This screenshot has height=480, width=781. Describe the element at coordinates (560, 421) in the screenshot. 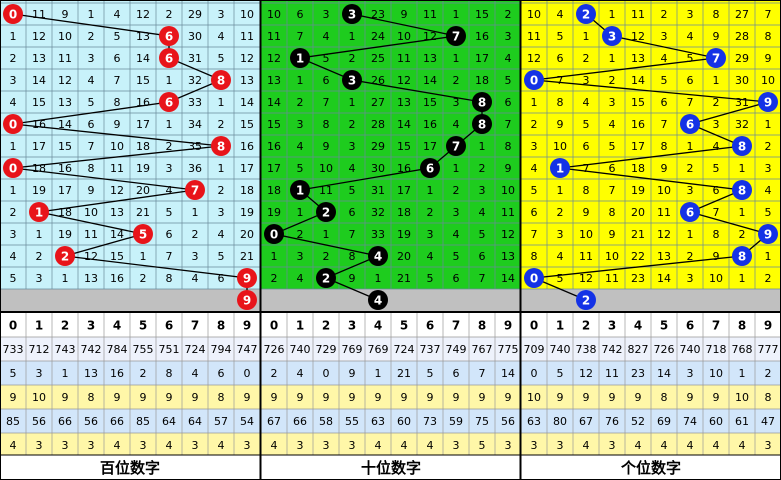

I see `stat-cell: 80` at that location.